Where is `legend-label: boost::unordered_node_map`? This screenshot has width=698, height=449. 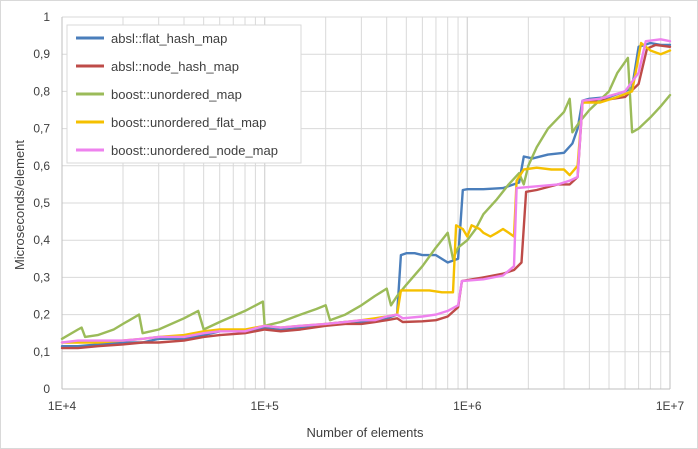 legend-label: boost::unordered_node_map is located at coordinates (194, 150).